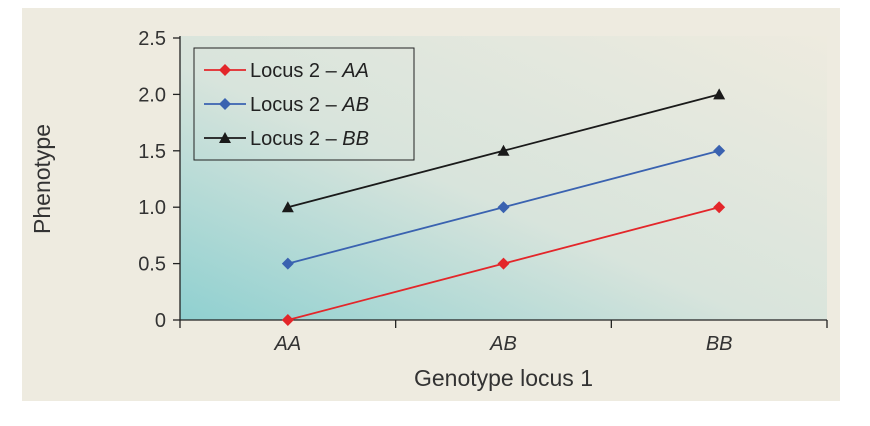 The image size is (870, 426). I want to click on y-tick-label: 2.0, so click(152, 95).